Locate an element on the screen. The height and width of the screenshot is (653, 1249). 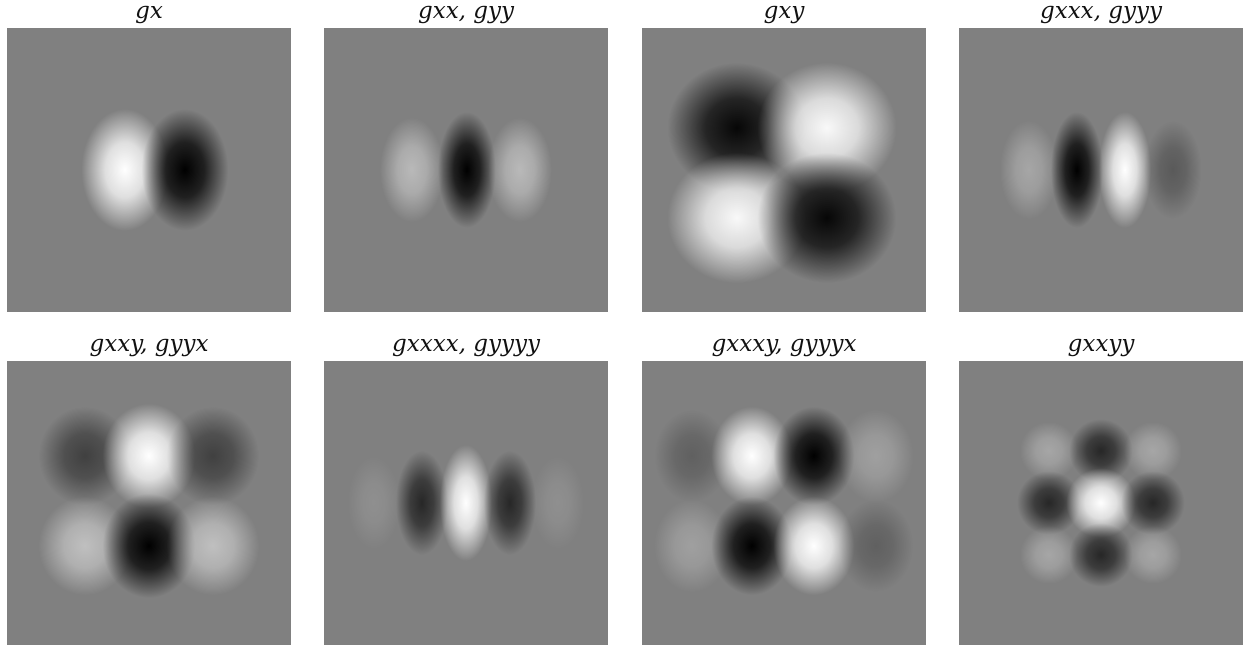
panel-title: gxy is located at coordinates (784, 12).